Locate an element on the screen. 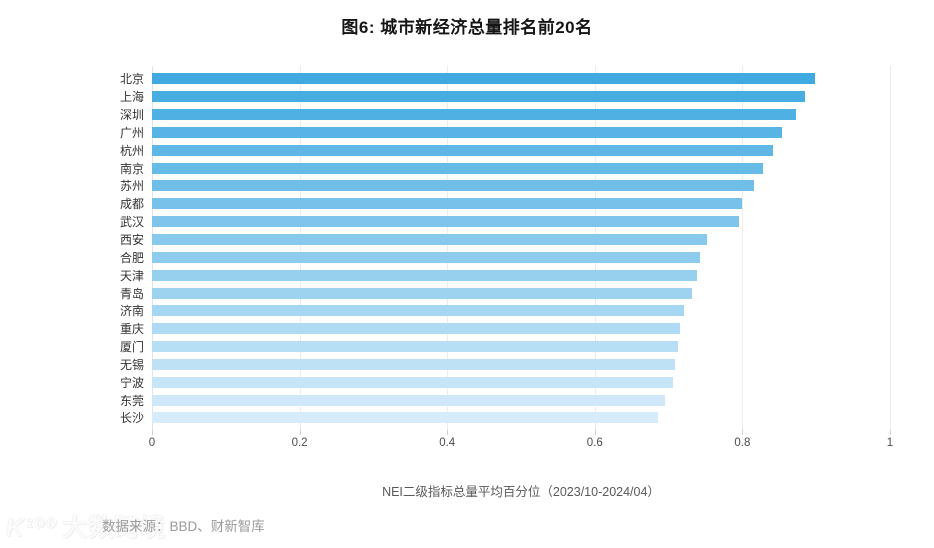 The width and height of the screenshot is (934, 548). x-tick-label: 1 is located at coordinates (890, 443).